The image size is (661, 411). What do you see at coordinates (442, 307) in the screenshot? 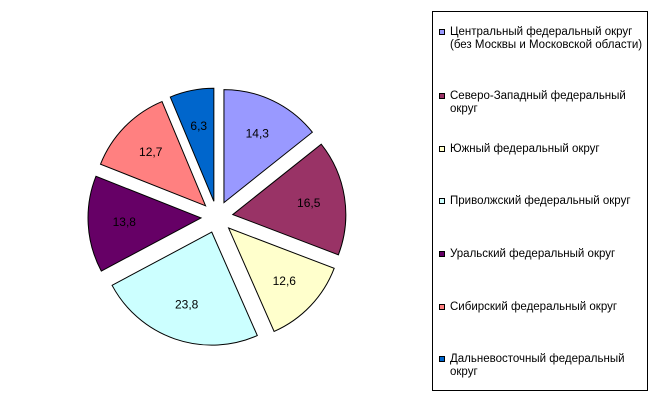
I see `legend-swatch-siberia` at bounding box center [442, 307].